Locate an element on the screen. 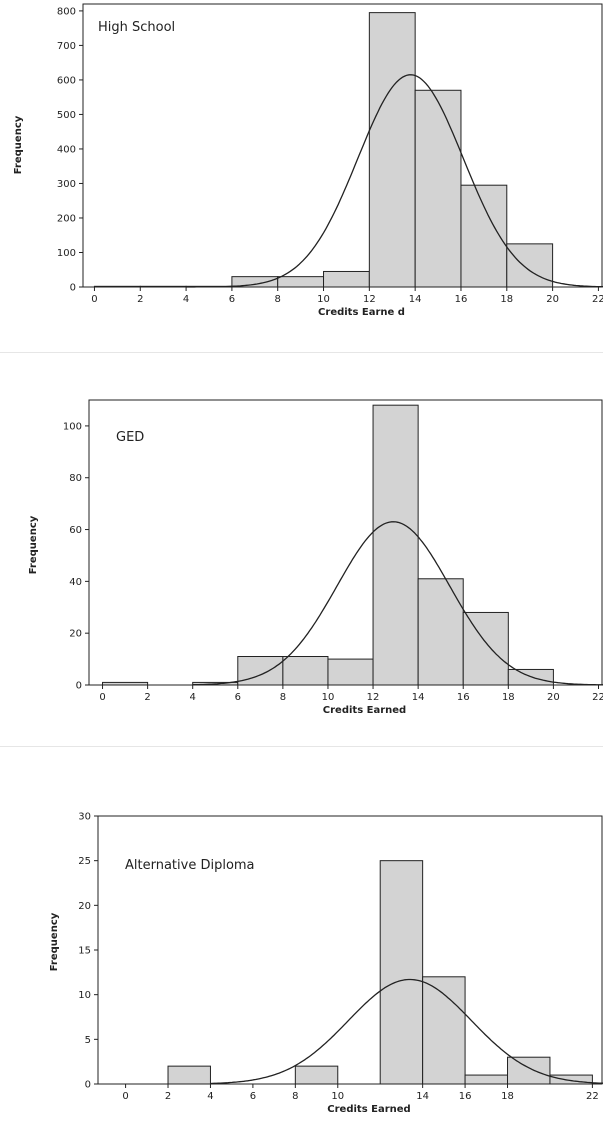  y-tick-label: 700 is located at coordinates (66, 46).